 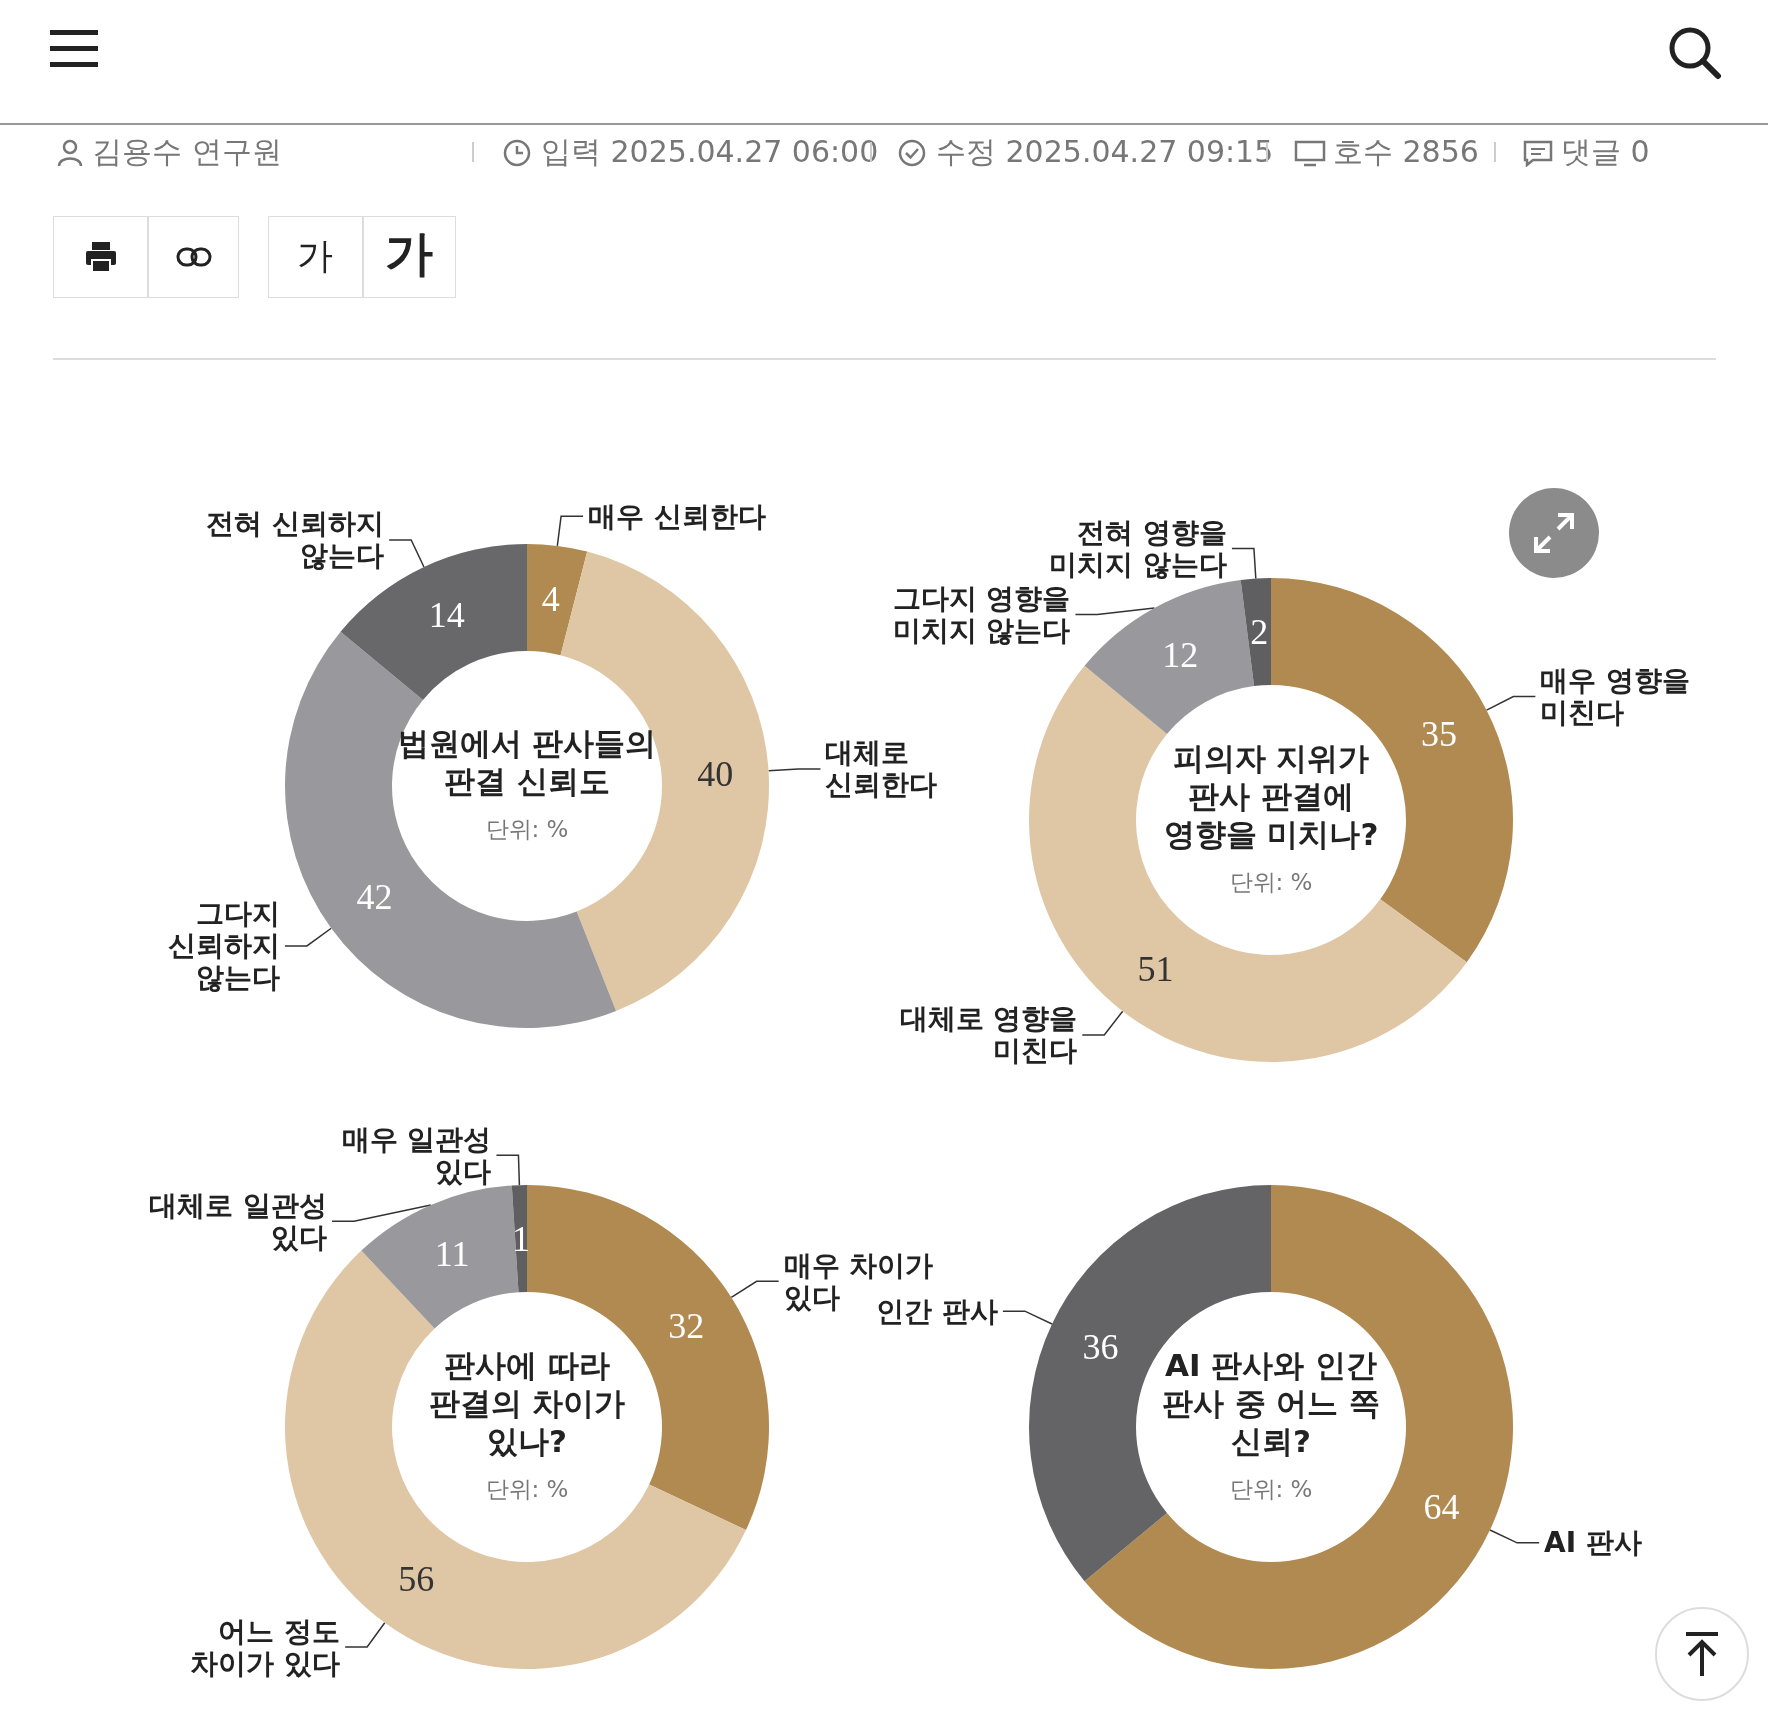 What do you see at coordinates (1180, 654) in the screenshot?
I see `data-label: 12` at bounding box center [1180, 654].